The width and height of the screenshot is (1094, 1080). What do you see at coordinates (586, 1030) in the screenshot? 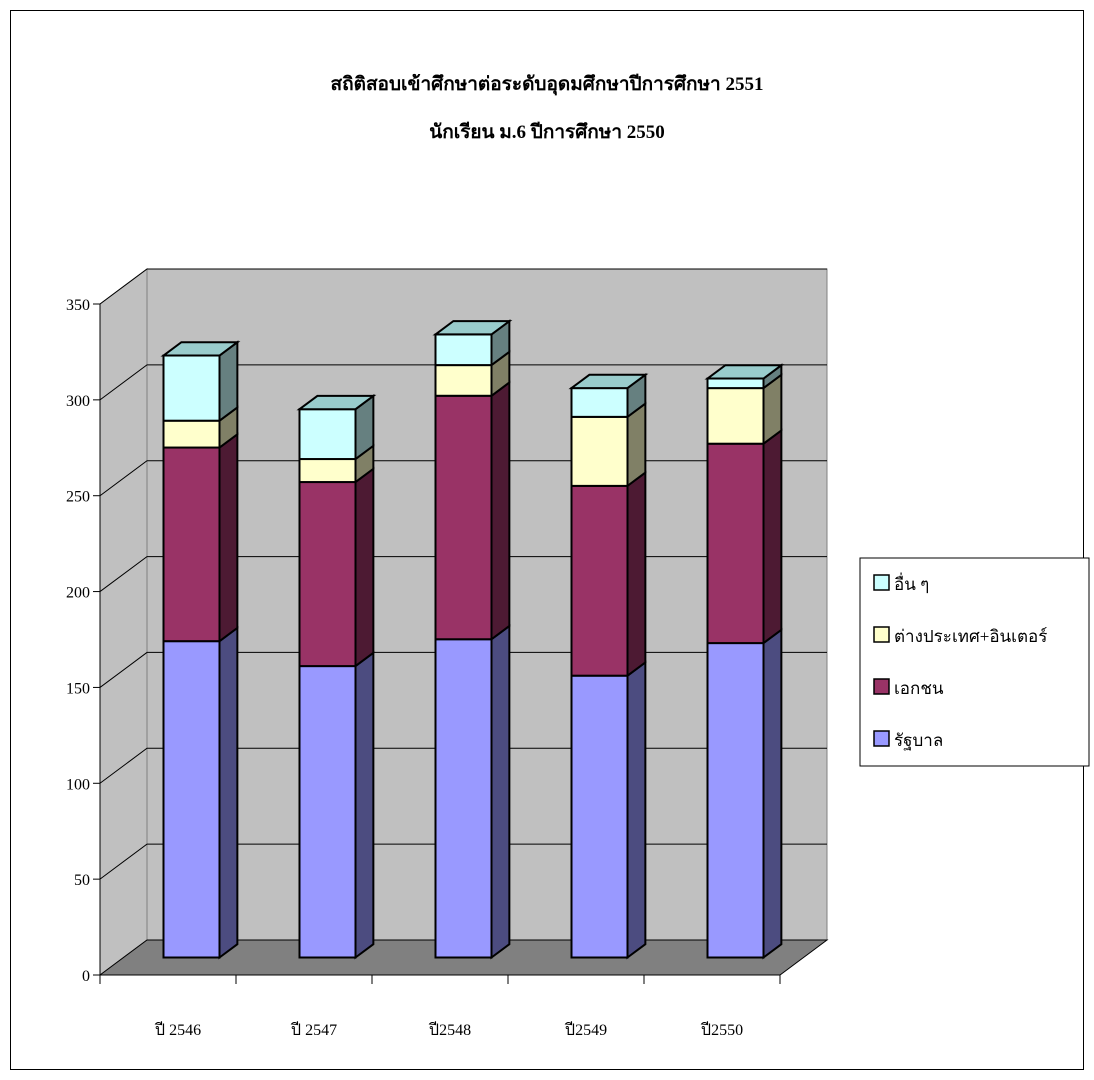
I see `x-tick-label: ปี2549` at bounding box center [586, 1030].